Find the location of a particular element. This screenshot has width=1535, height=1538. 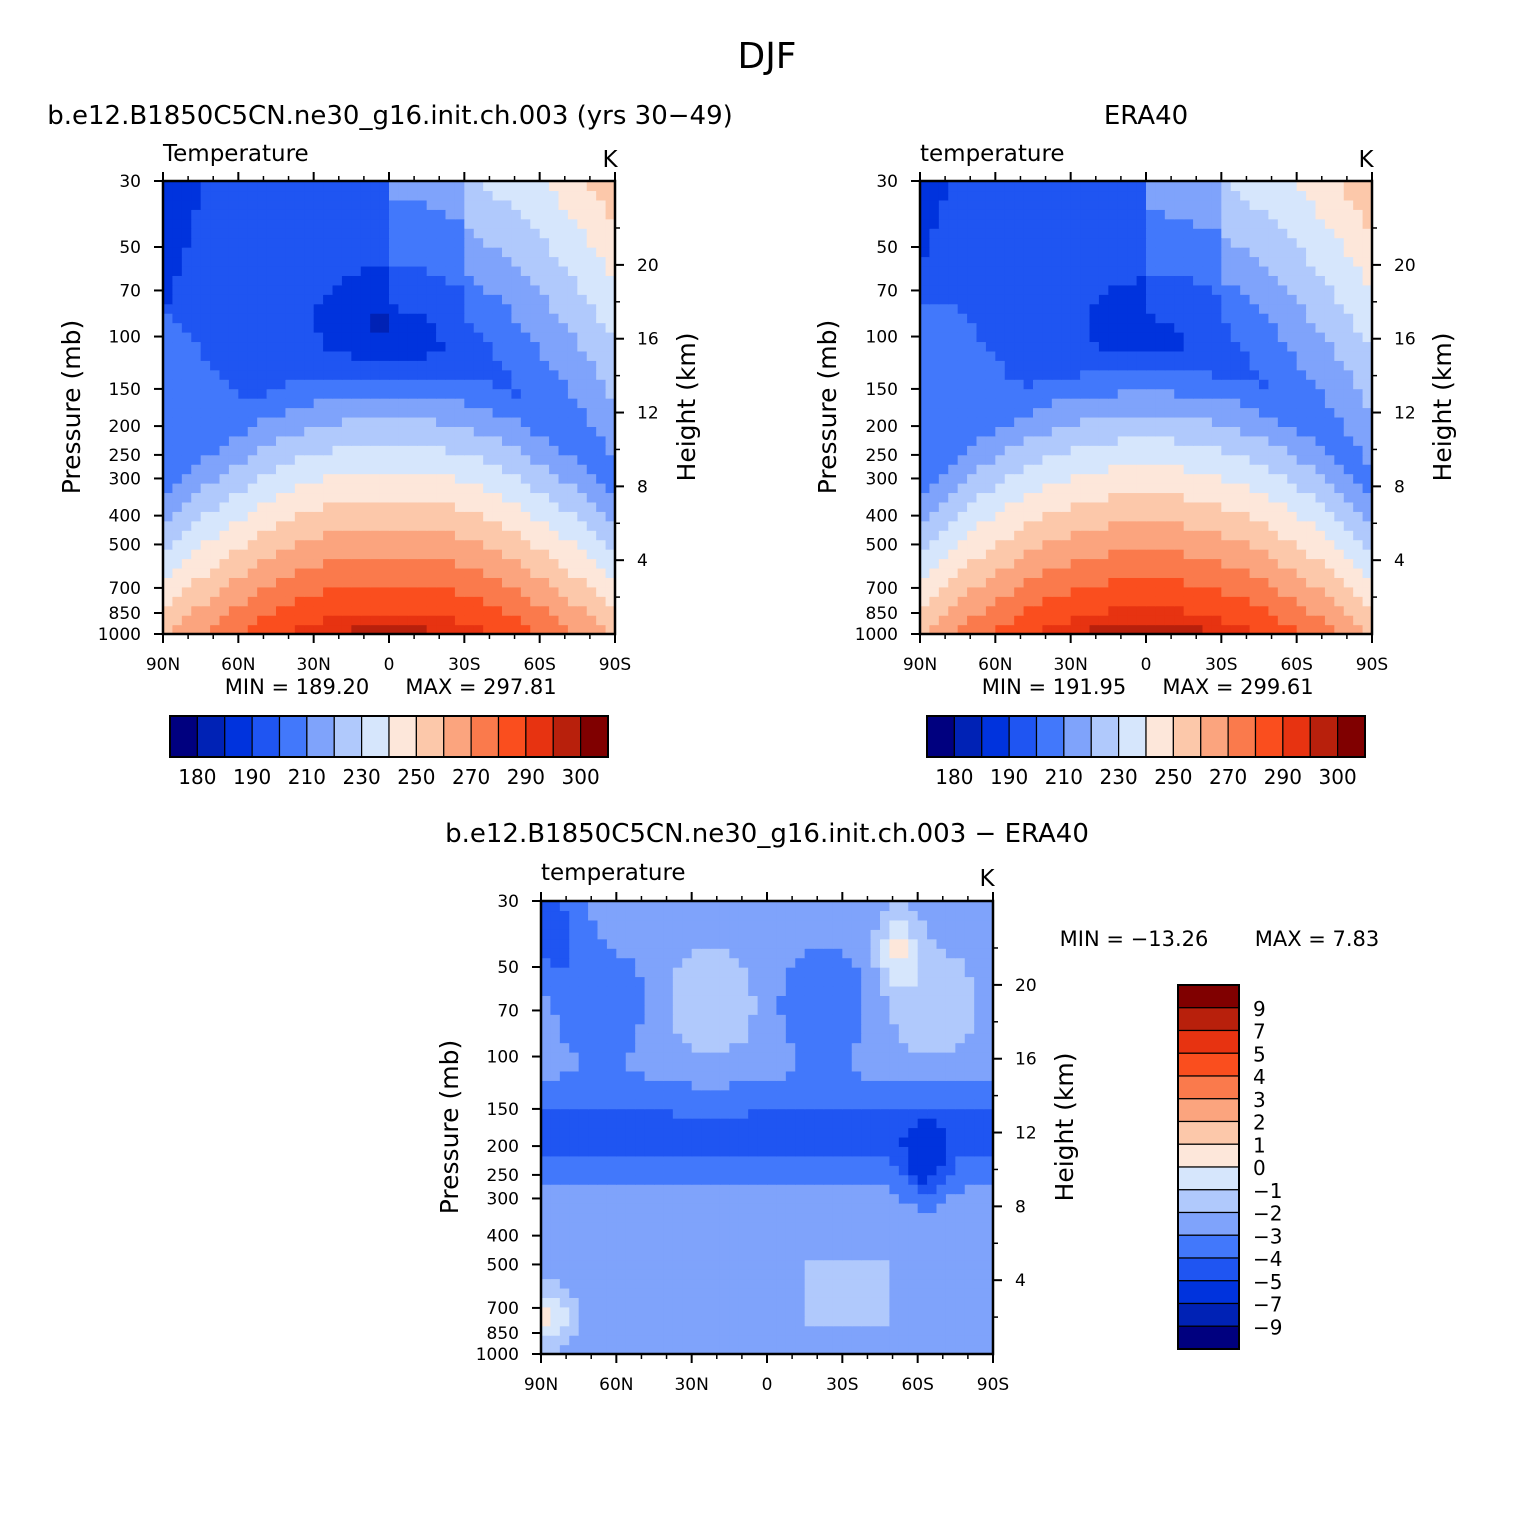

y-tick-label: 70 is located at coordinates (130, 291).